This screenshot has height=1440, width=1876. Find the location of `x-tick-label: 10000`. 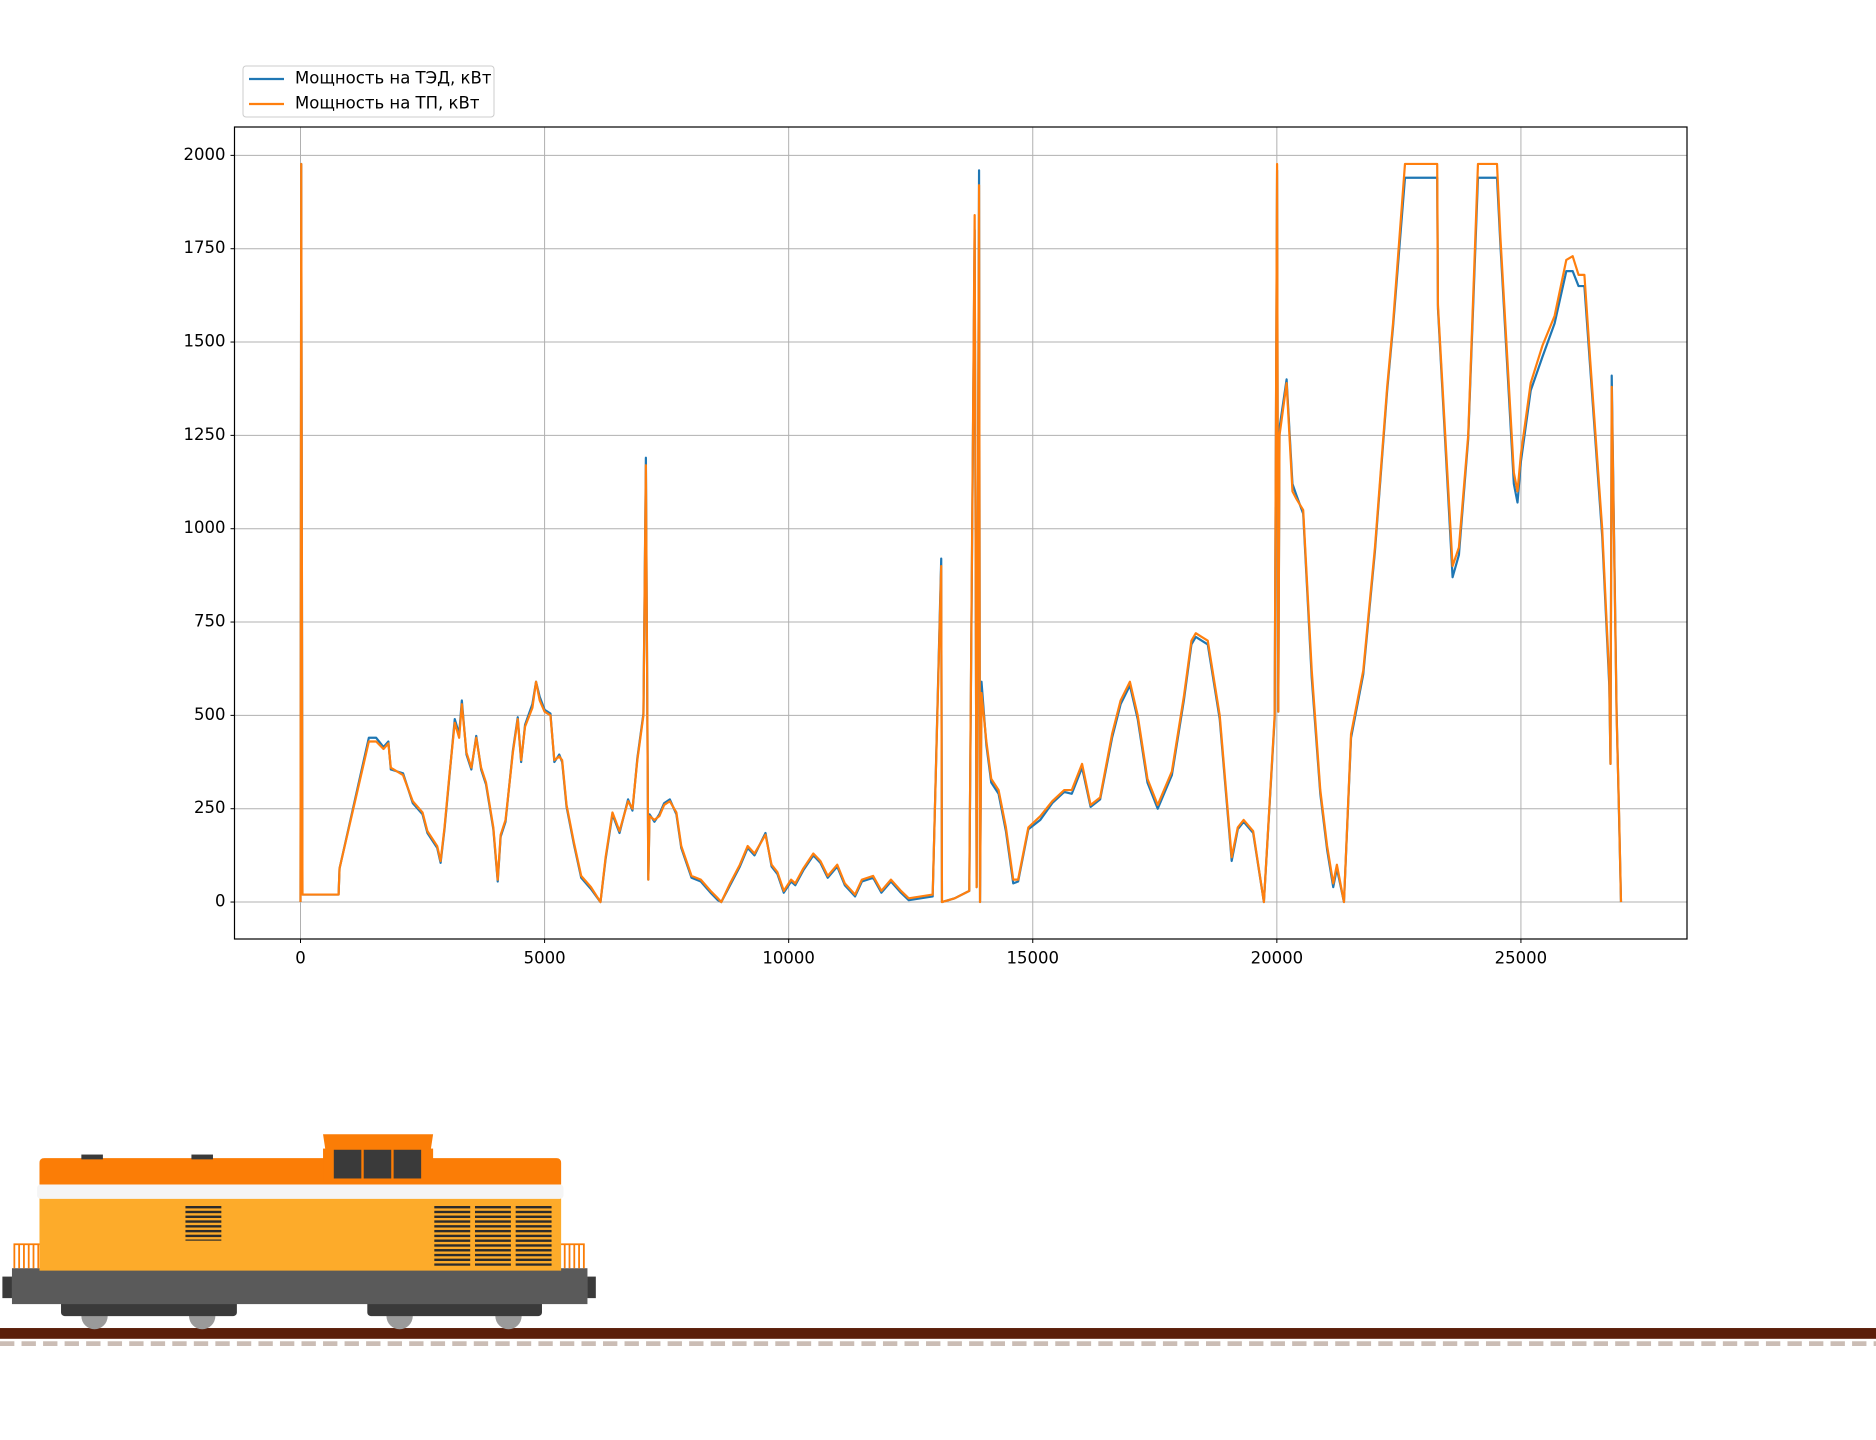

x-tick-label: 10000 is located at coordinates (788, 958).